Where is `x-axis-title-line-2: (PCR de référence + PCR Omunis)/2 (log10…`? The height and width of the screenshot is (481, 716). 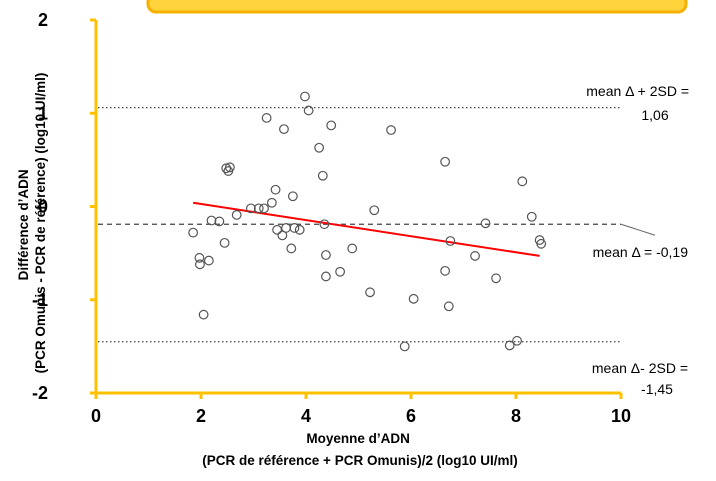
x-axis-title-line-2: (PCR de référence + PCR Omunis)/2 (log10… is located at coordinates (359, 460).